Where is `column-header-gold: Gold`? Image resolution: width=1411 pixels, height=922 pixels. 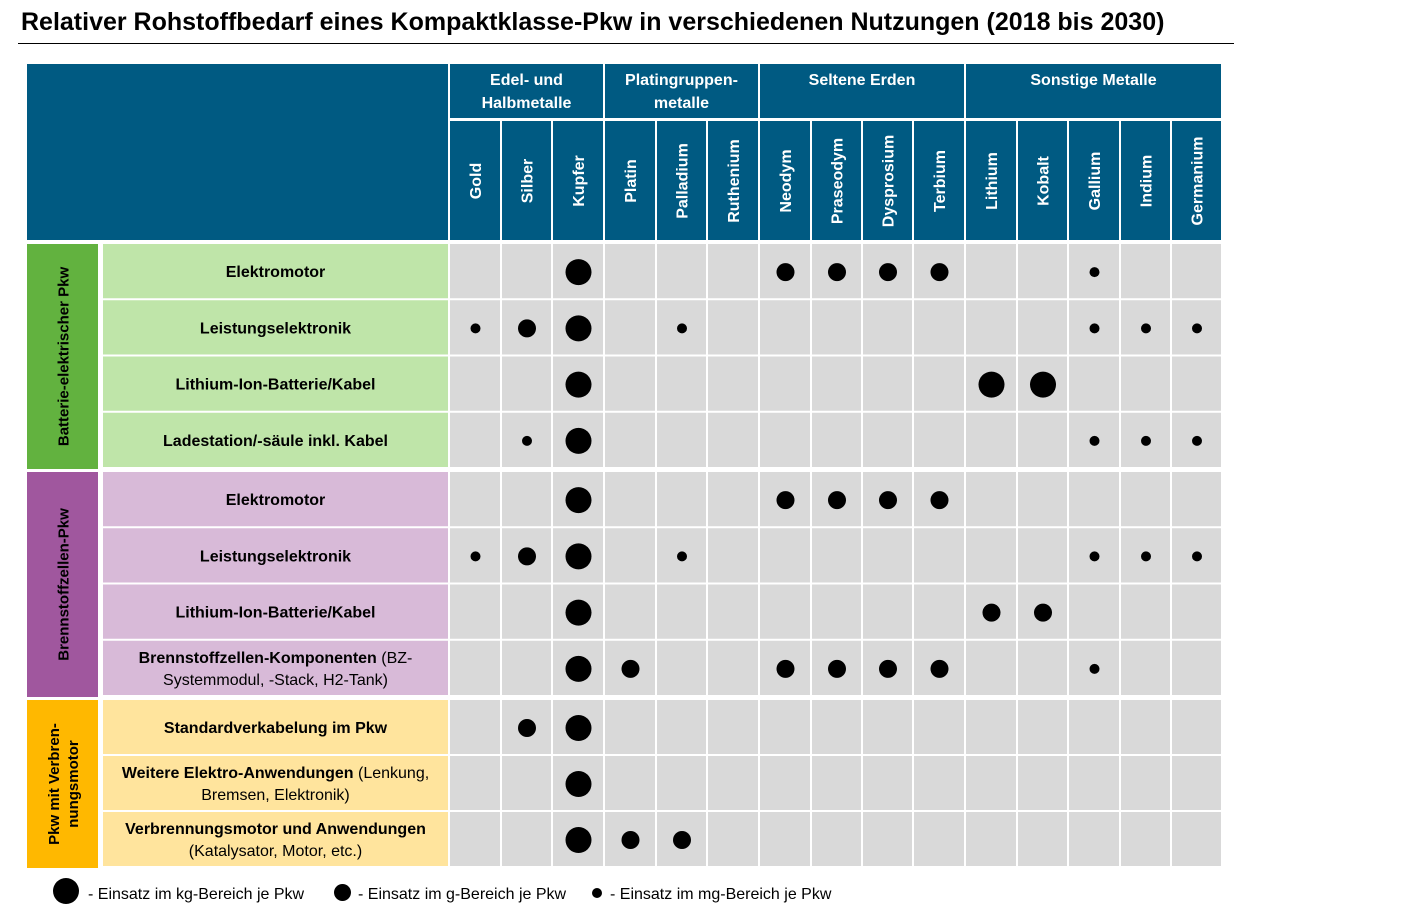
column-header-gold: Gold is located at coordinates (476, 181).